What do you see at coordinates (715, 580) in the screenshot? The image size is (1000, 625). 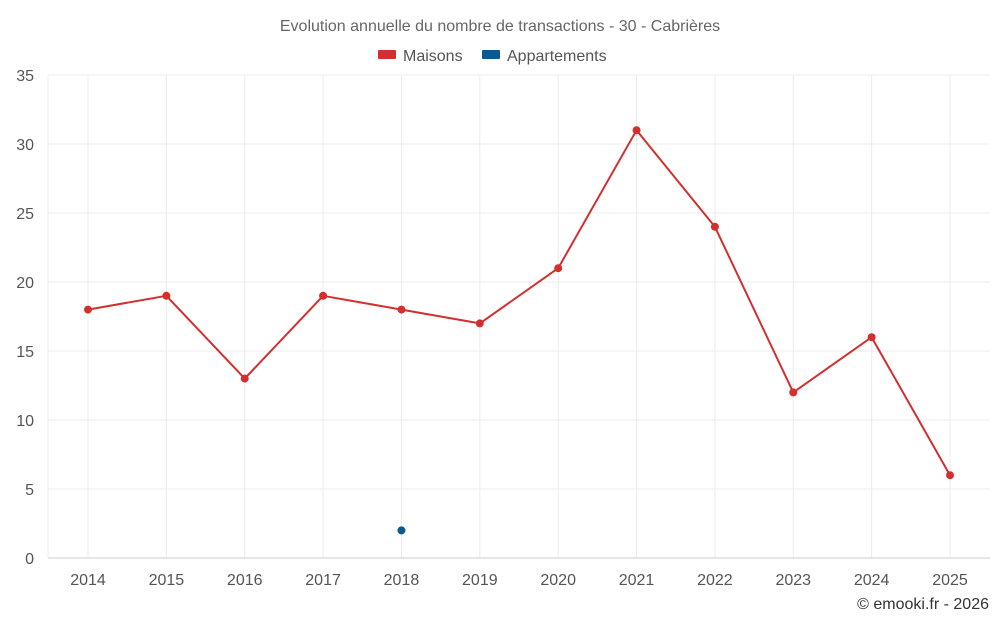 I see `x-tick-label: 2022` at bounding box center [715, 580].